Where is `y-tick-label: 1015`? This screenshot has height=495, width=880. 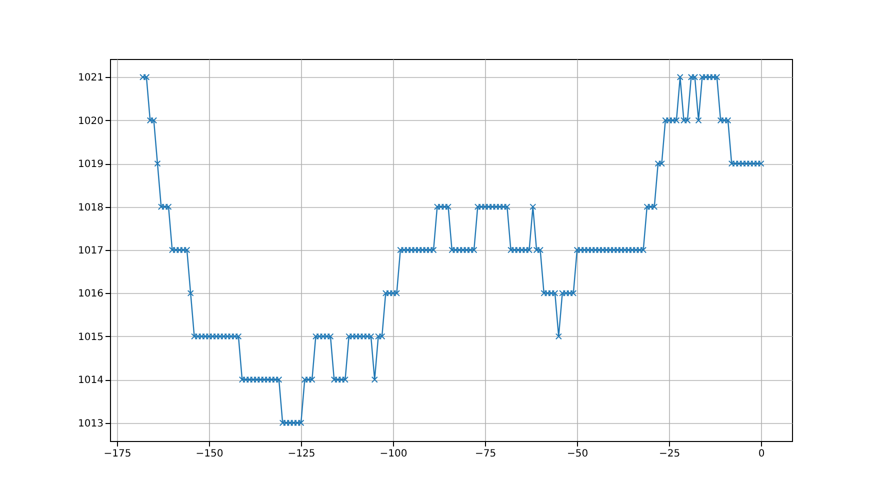
y-tick-label: 1015 is located at coordinates (91, 337).